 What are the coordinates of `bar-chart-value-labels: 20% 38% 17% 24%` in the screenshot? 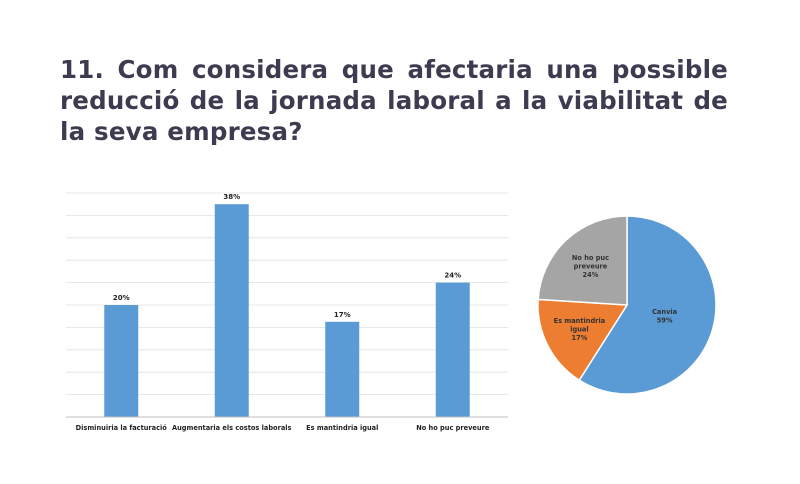 It's located at (287, 256).